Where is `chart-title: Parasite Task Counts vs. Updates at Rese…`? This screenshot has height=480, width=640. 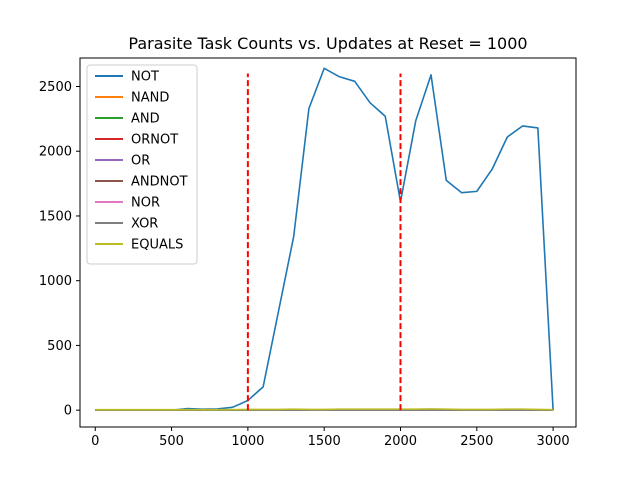 chart-title: Parasite Task Counts vs. Updates at Rese… is located at coordinates (327, 43).